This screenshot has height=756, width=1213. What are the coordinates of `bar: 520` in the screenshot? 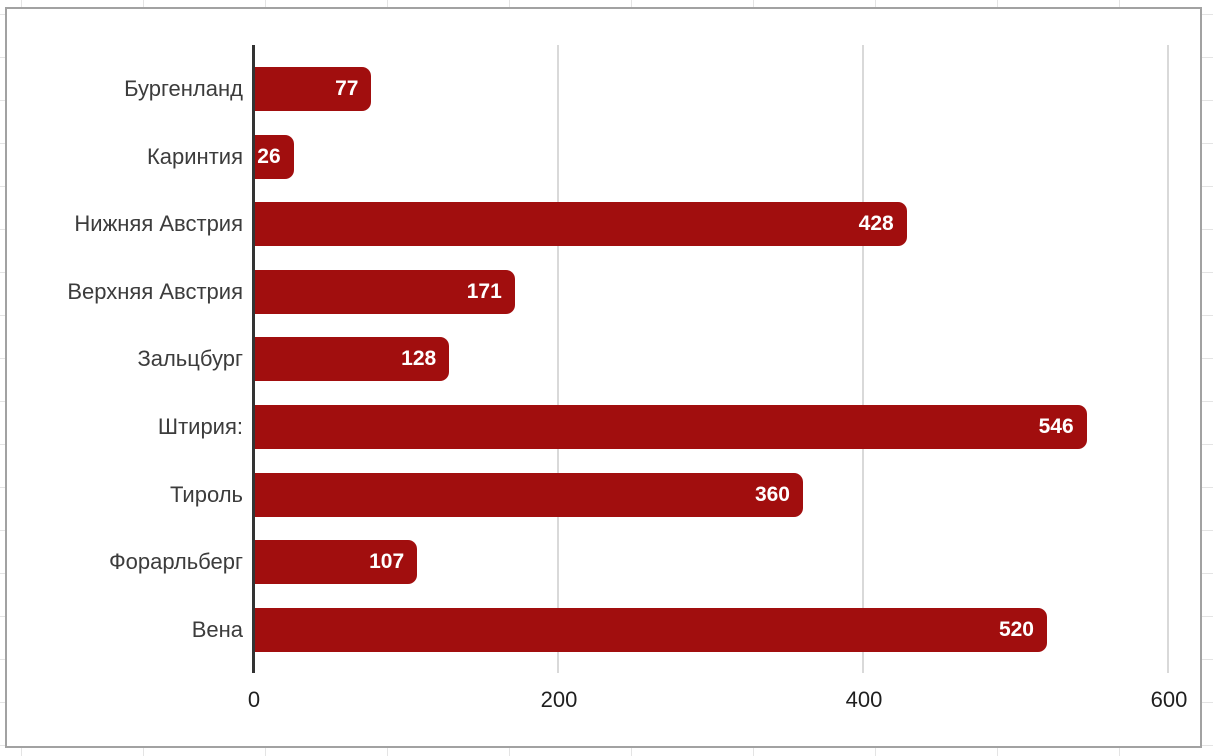 It's located at (650, 629).